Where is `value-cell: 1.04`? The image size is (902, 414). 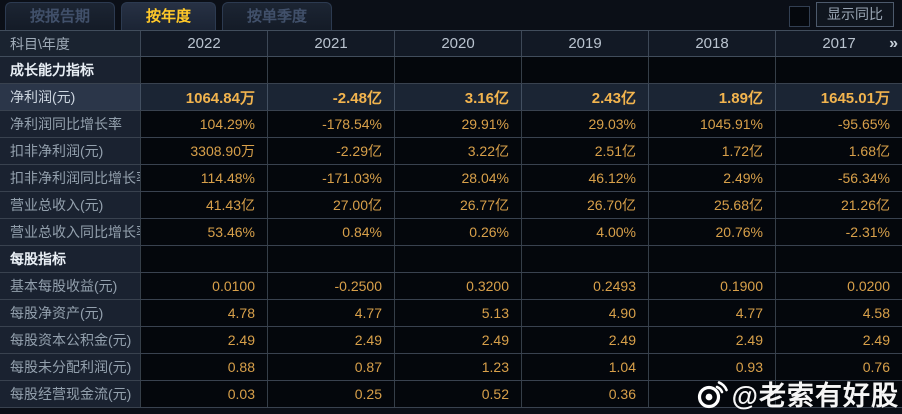
value-cell: 1.04 is located at coordinates (584, 367).